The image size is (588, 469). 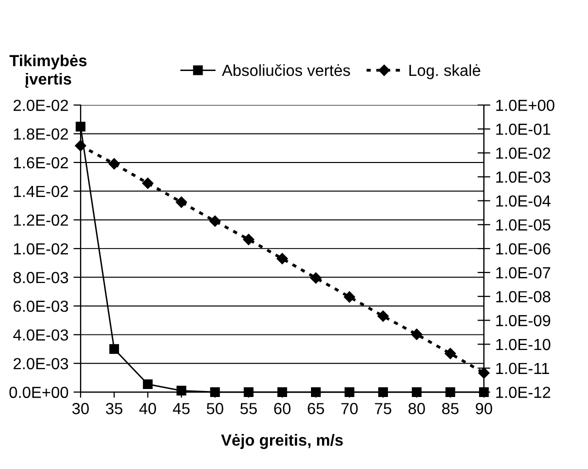 I want to click on y-tick-label: 1.8E-02, so click(x=41, y=134).